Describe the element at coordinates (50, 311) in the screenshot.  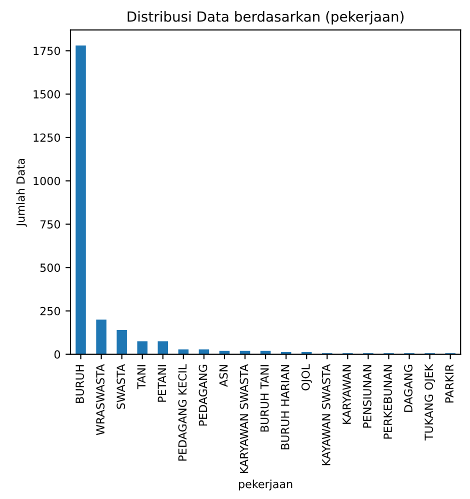
I see `y-tick-label: 250` at that location.